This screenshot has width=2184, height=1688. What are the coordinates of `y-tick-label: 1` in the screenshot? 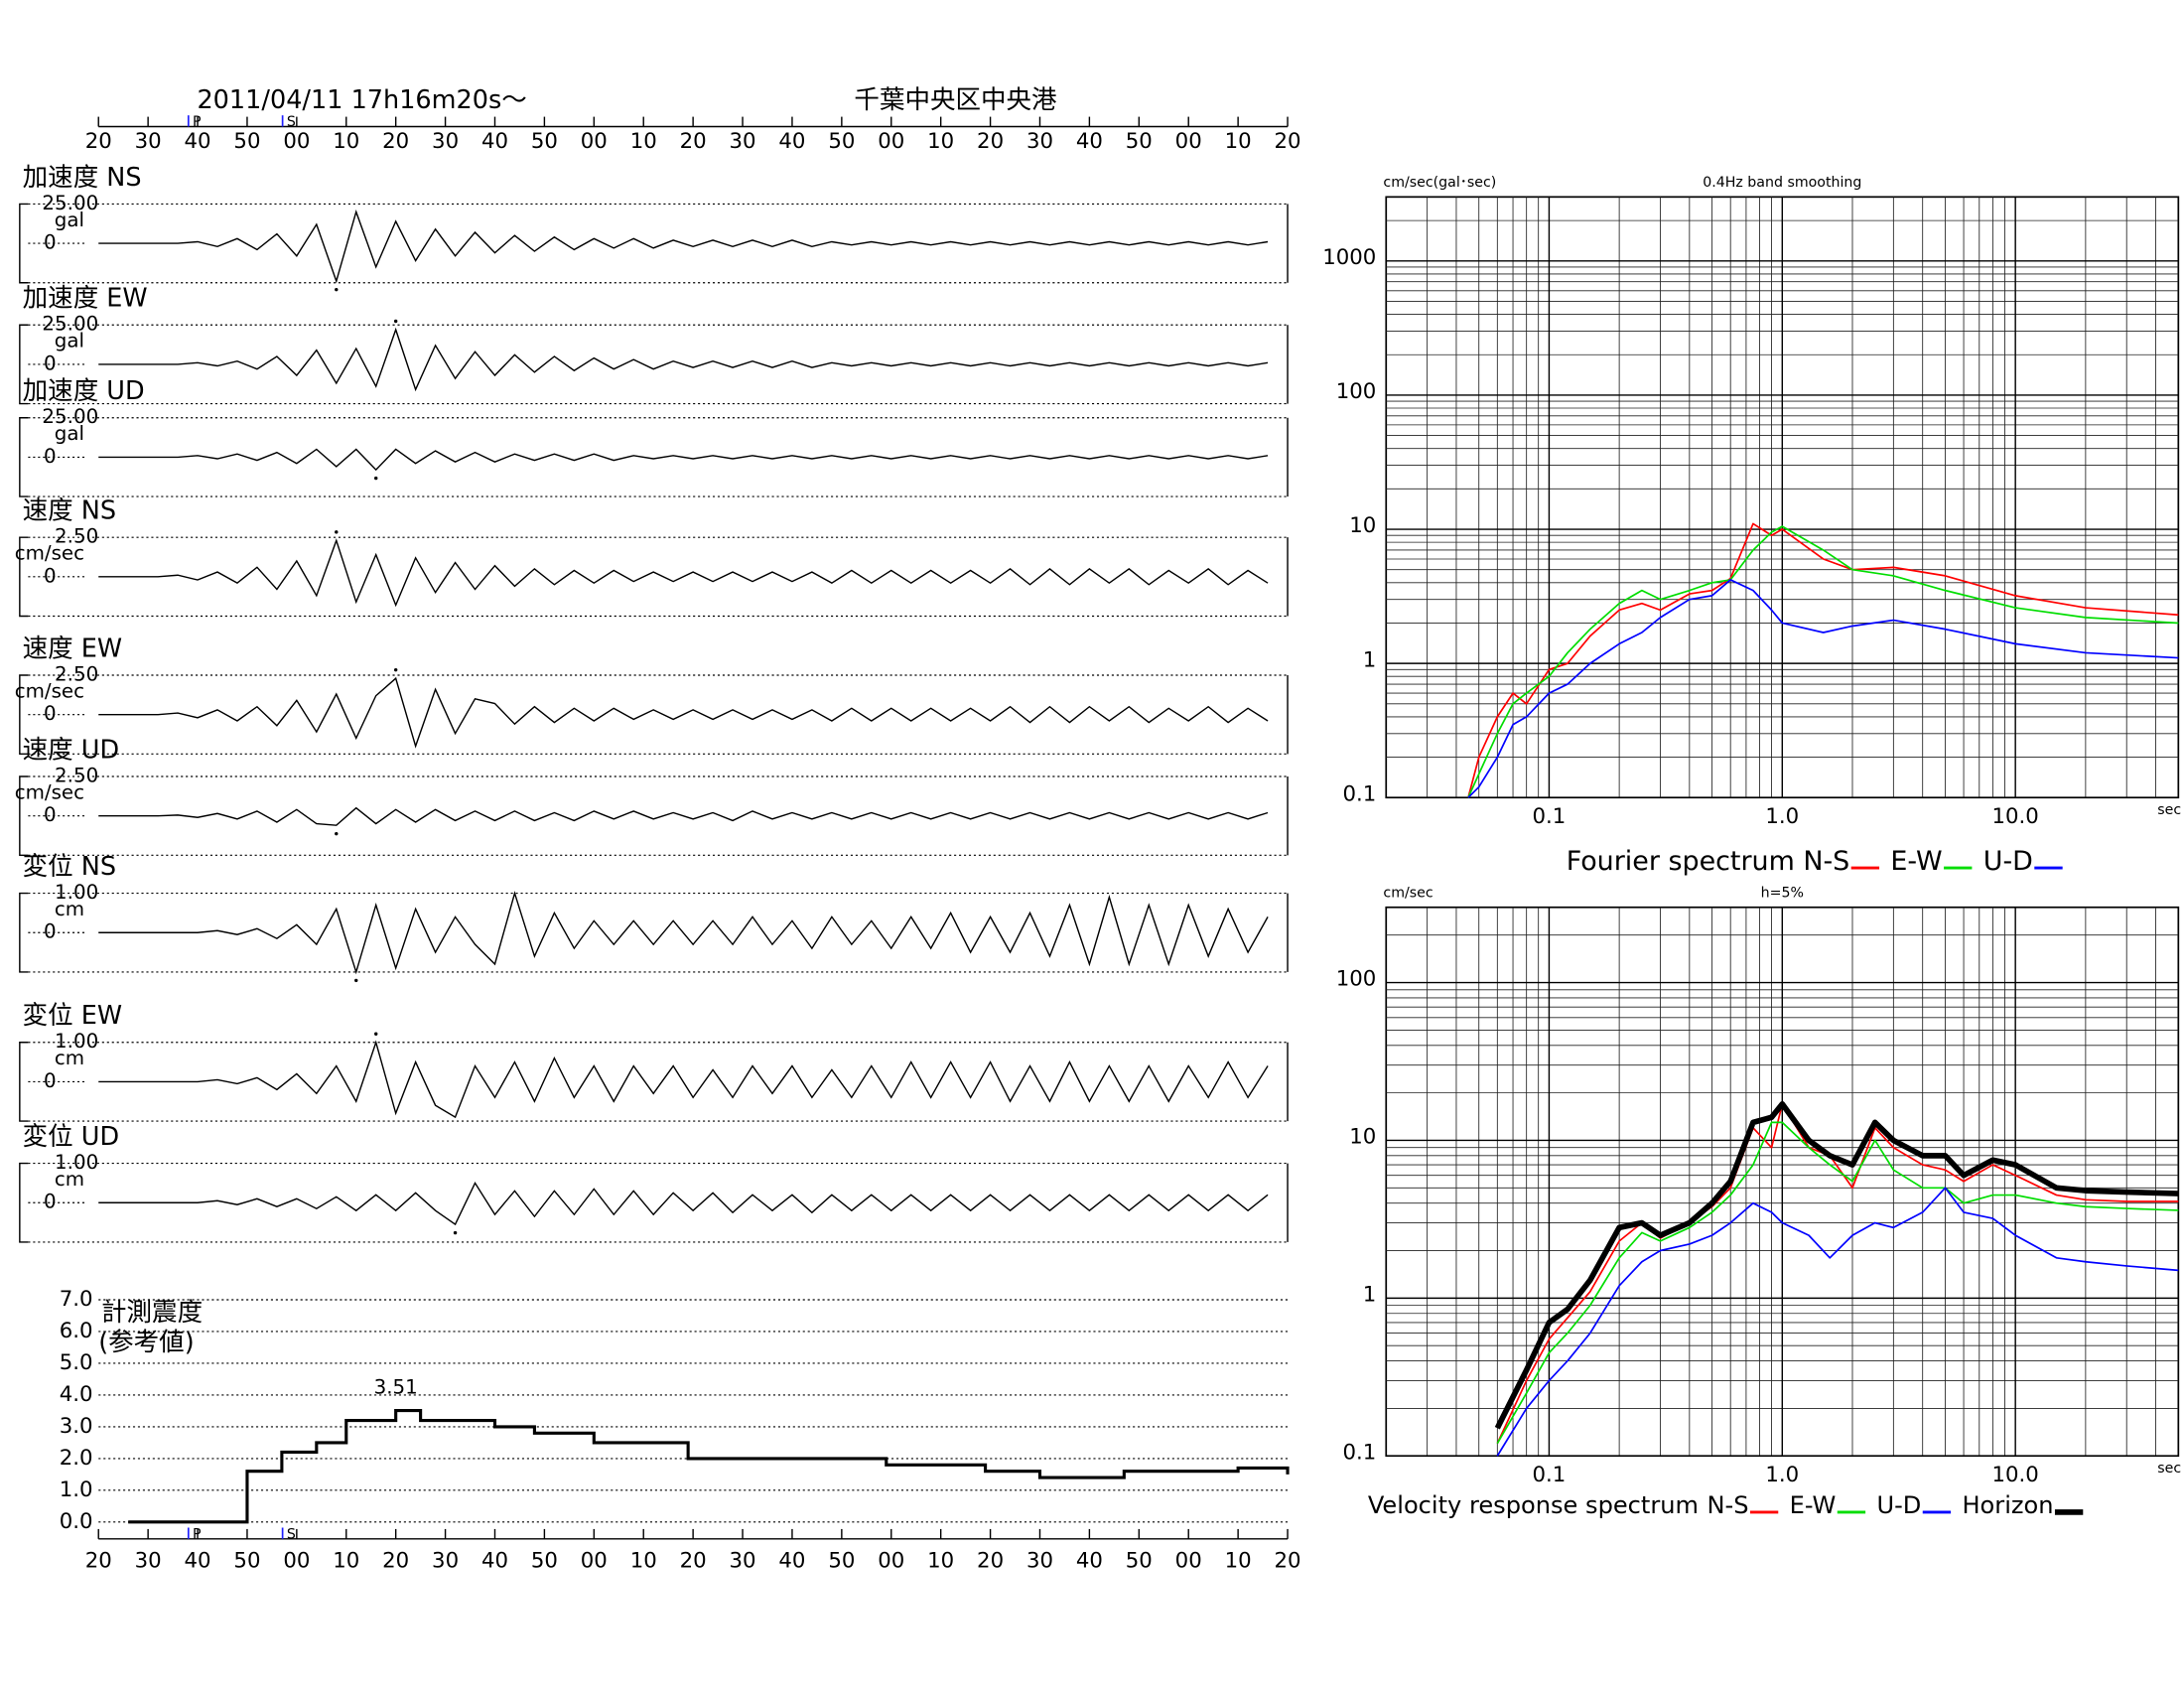 It's located at (1370, 659).